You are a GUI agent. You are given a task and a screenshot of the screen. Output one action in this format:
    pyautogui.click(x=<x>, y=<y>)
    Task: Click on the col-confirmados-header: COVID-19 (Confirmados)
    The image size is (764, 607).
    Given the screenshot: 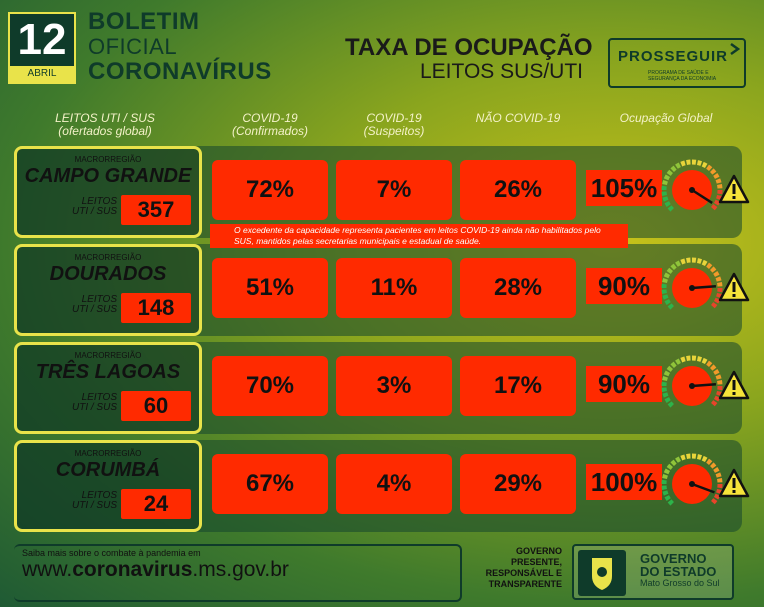 What is the action you would take?
    pyautogui.click(x=270, y=125)
    